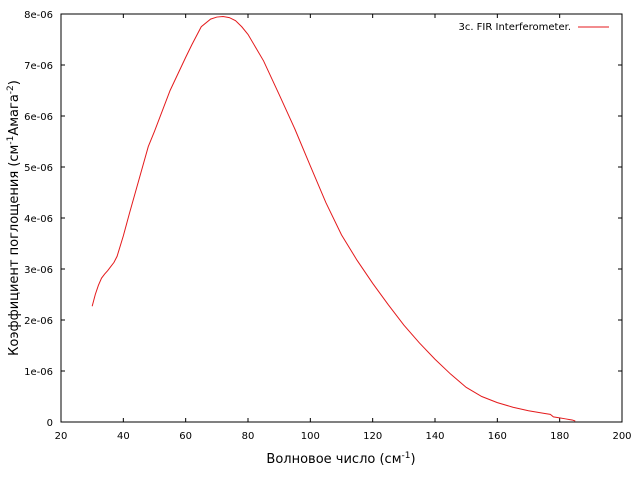 The width and height of the screenshot is (640, 480). I want to click on x-tick-label: 200, so click(621, 436).